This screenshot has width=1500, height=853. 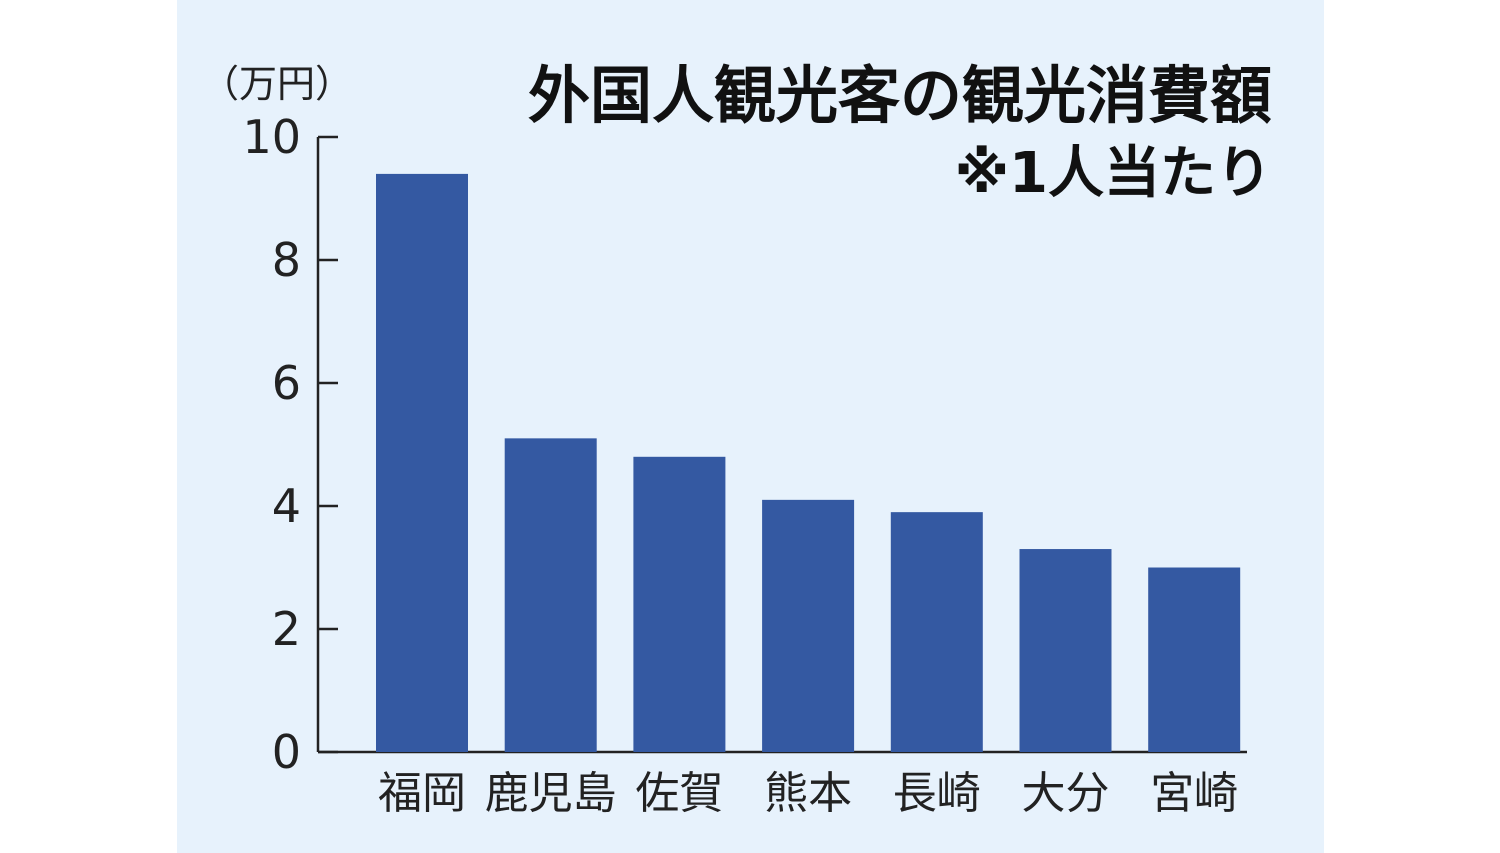 I want to click on category-label: 熊本, so click(x=808, y=793).